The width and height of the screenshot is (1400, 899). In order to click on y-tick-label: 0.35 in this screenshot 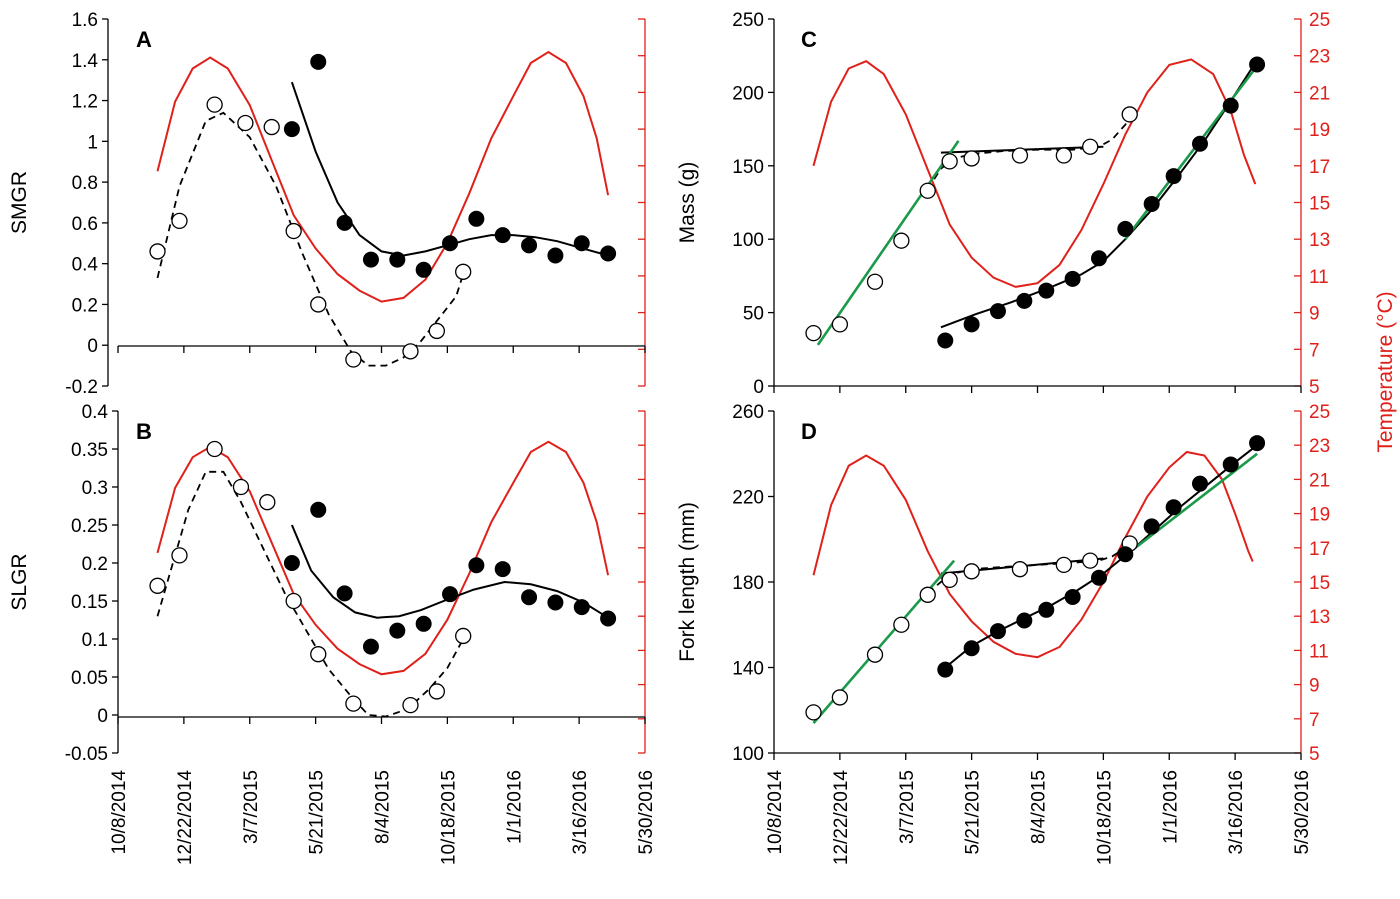, I will do `click(89, 450)`.